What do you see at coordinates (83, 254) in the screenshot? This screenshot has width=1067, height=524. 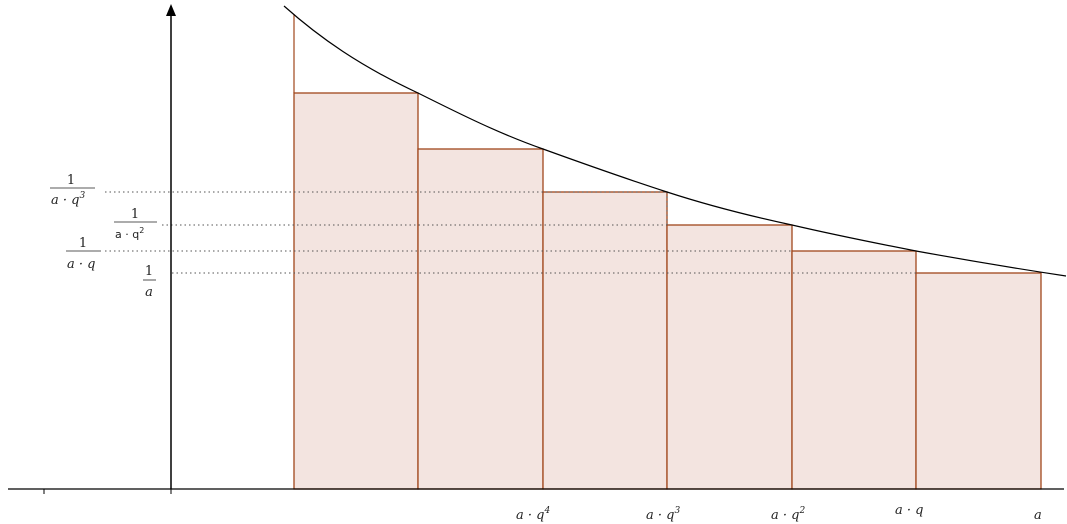 I see `y-label-1-over-aq: 1 a · q` at bounding box center [83, 254].